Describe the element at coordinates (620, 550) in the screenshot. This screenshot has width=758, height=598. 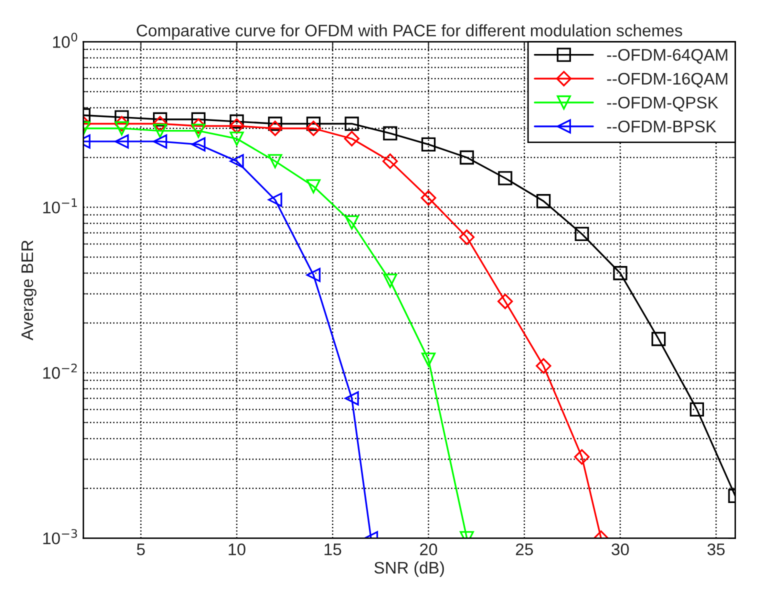
I see `x-tick-label: 30` at that location.